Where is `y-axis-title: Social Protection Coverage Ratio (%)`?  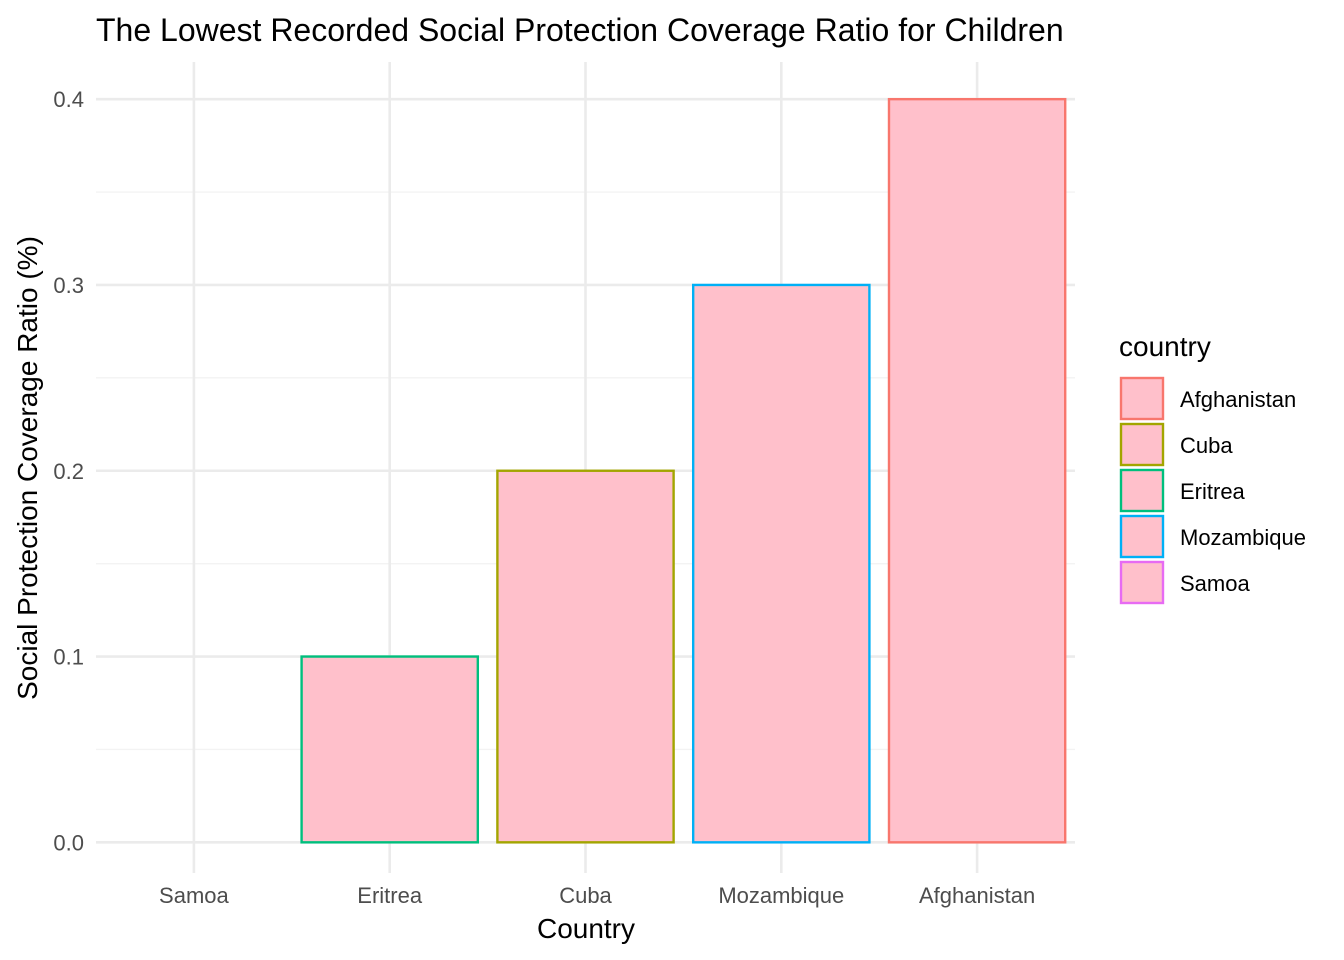 y-axis-title: Social Protection Coverage Ratio (%) is located at coordinates (27, 468).